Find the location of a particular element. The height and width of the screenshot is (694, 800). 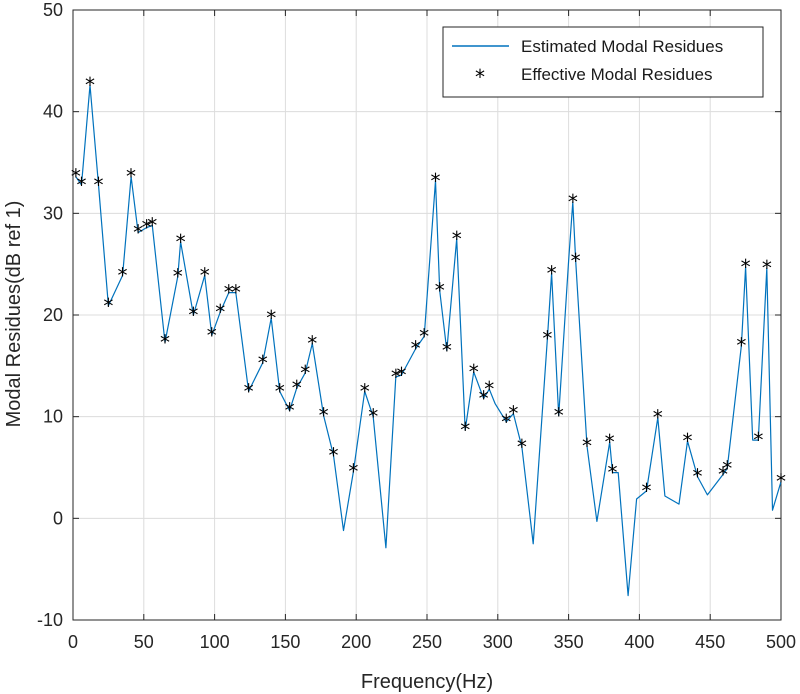

x-tick-label: 250 is located at coordinates (427, 642).